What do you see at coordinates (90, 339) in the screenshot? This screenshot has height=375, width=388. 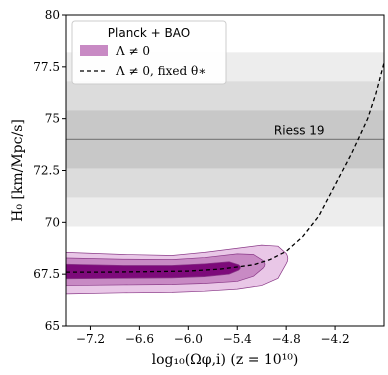 I see `x-tick-label: −7.2` at bounding box center [90, 339].